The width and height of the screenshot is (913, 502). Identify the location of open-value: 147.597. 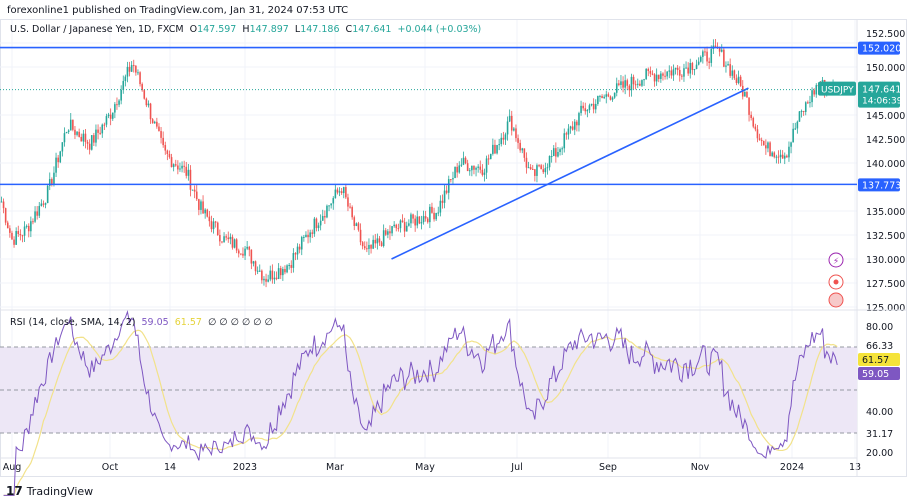
(217, 29).